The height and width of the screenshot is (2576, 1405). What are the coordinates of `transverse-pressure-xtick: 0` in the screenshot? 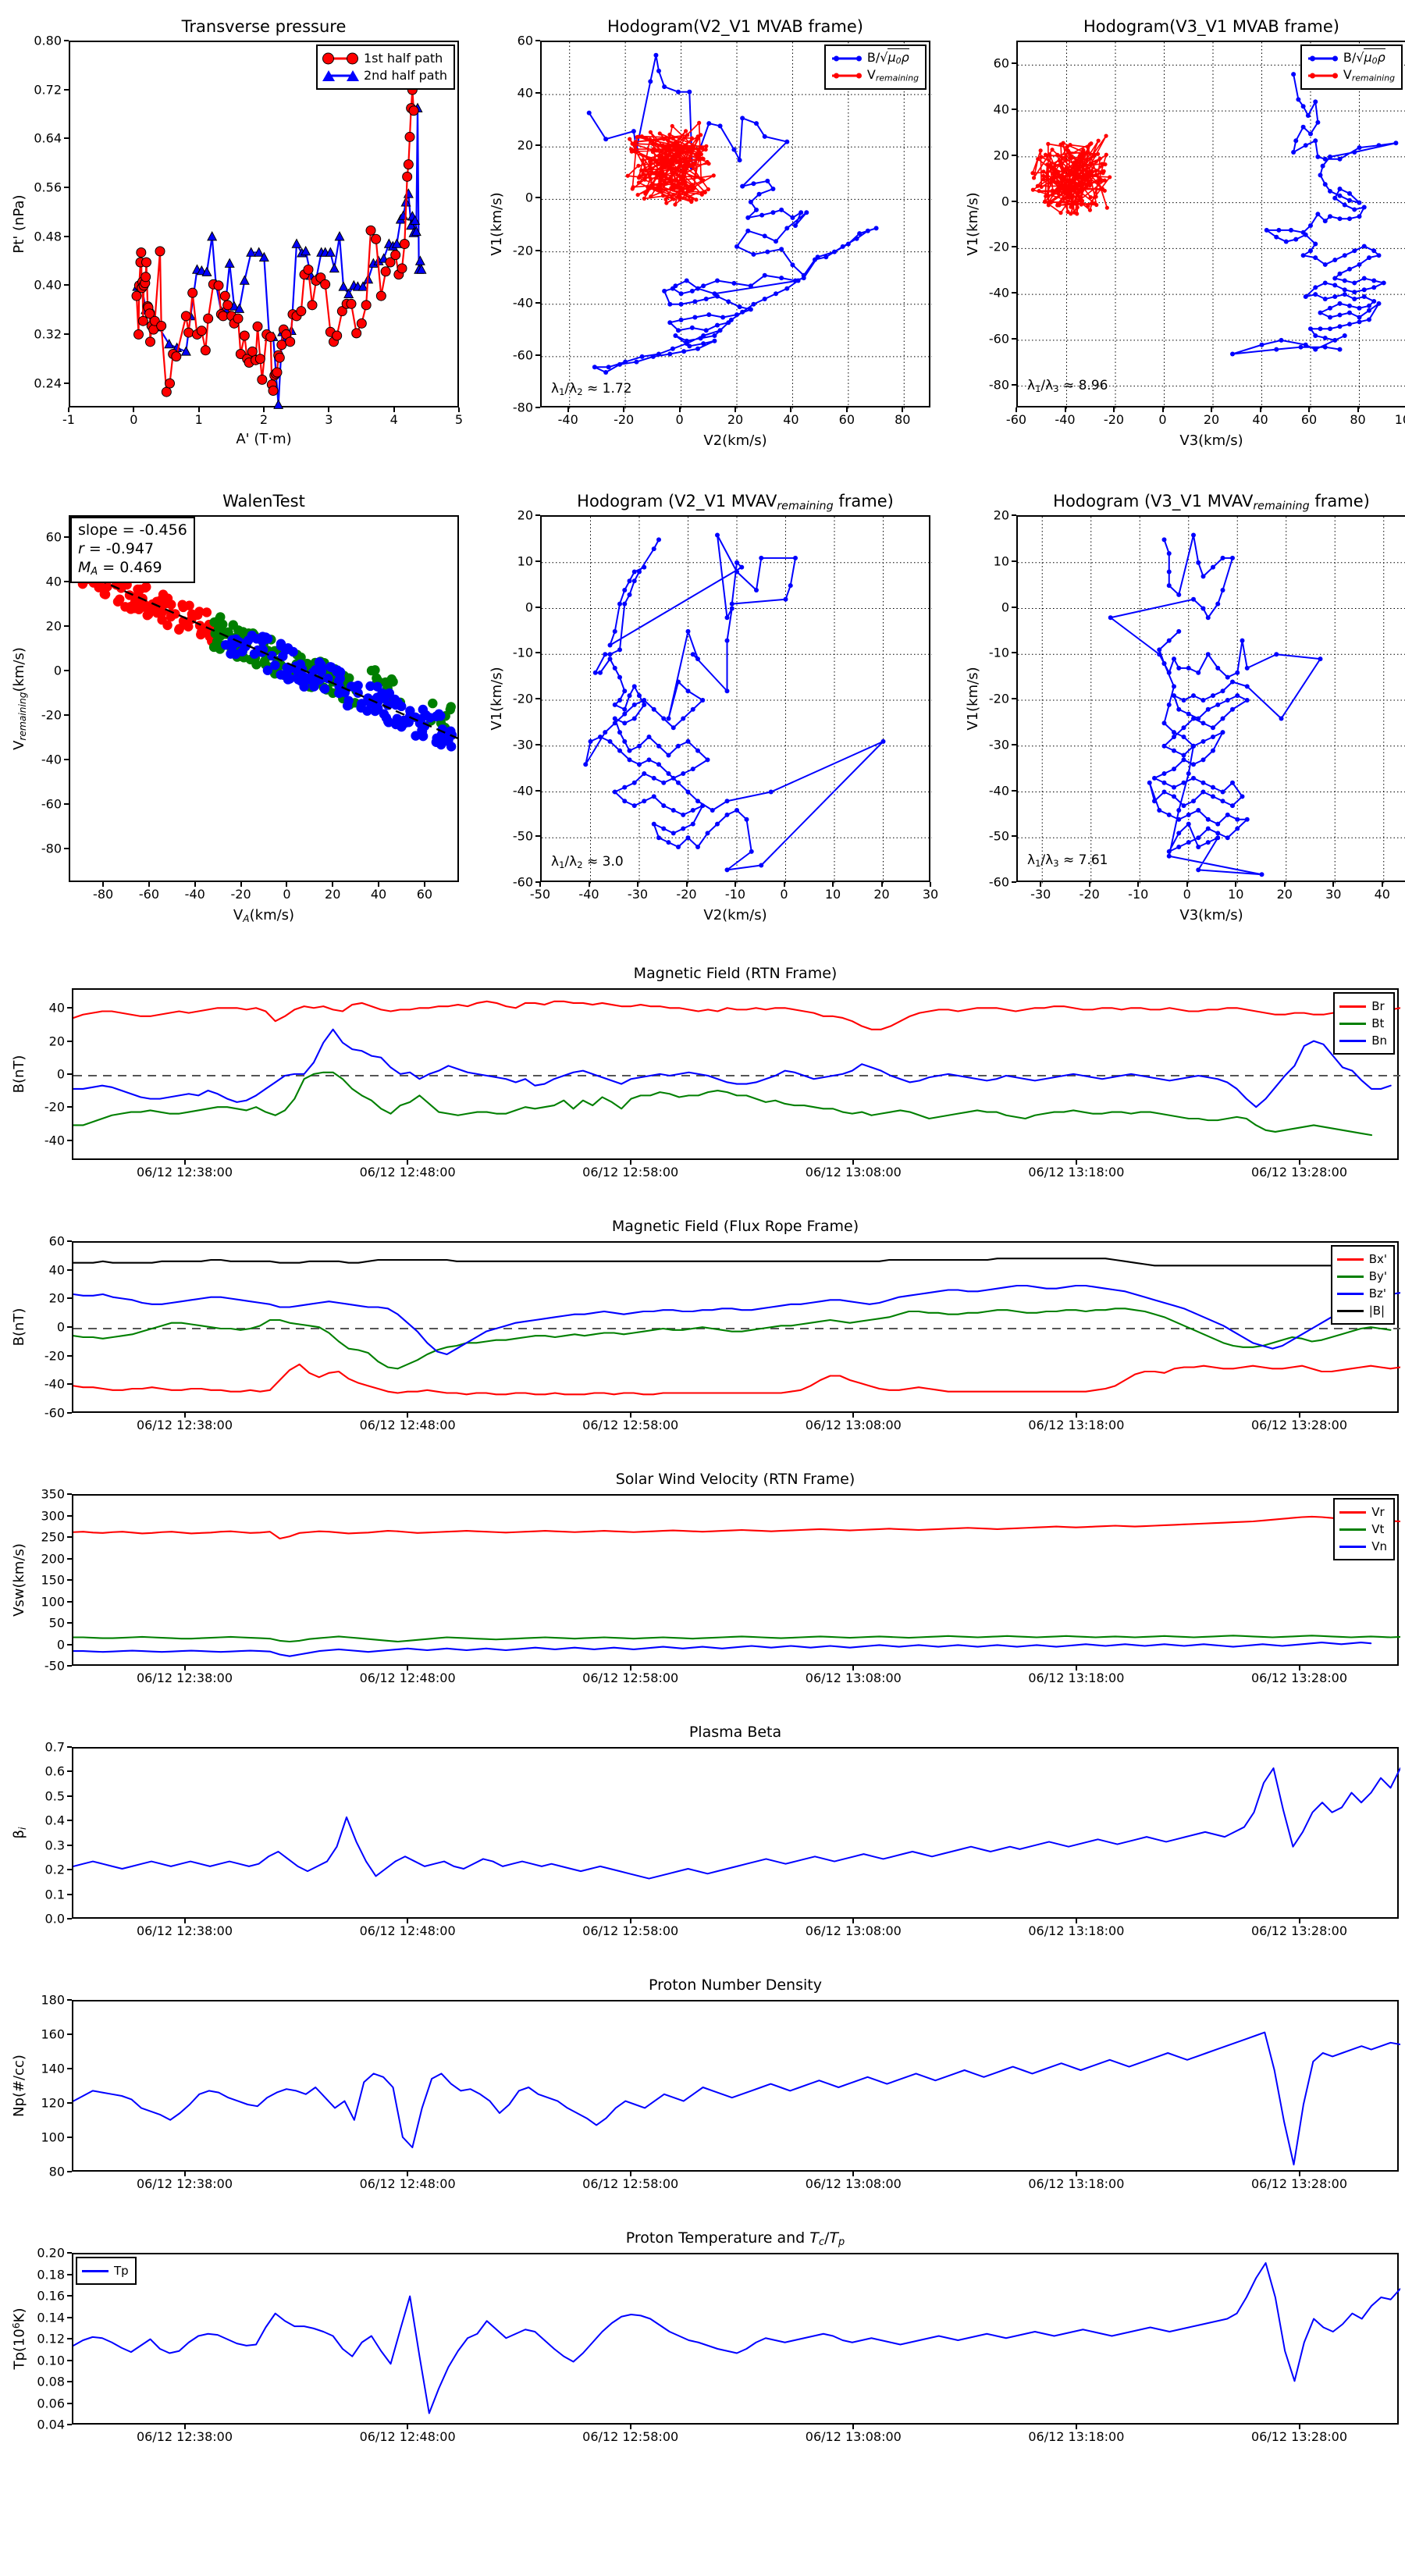 It's located at (134, 419).